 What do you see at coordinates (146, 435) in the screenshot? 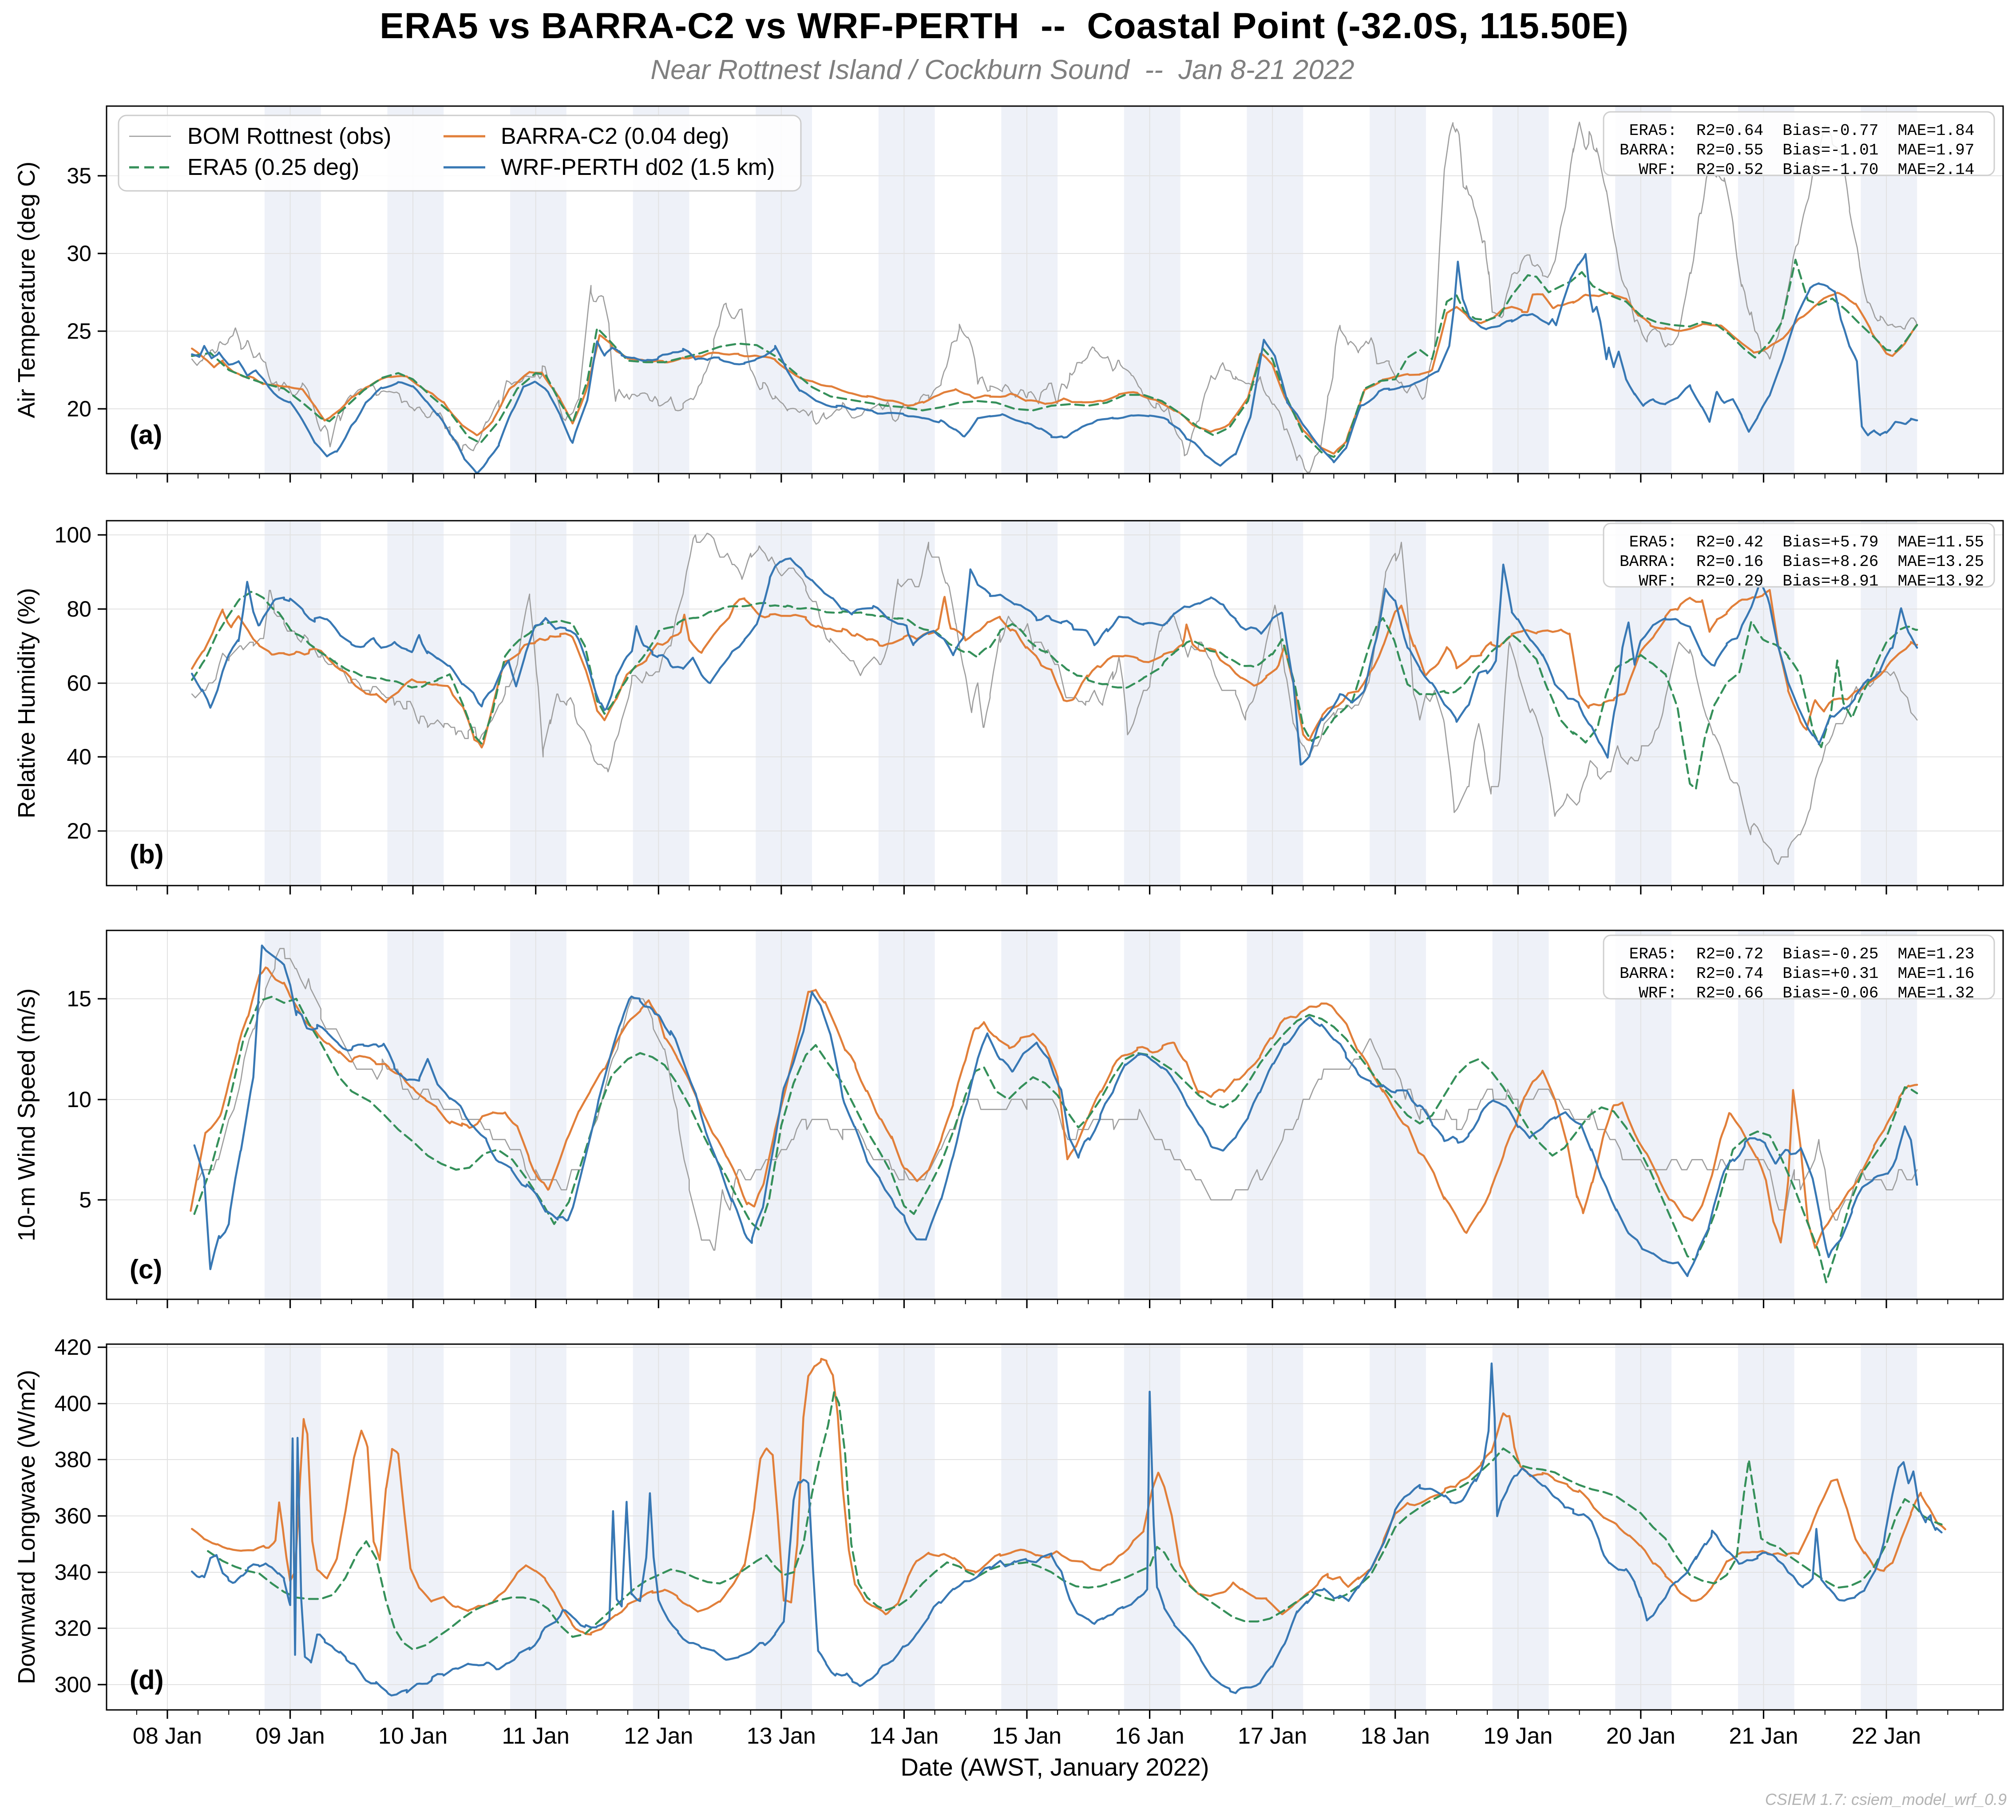
I see `svg-text: (a)` at bounding box center [146, 435].